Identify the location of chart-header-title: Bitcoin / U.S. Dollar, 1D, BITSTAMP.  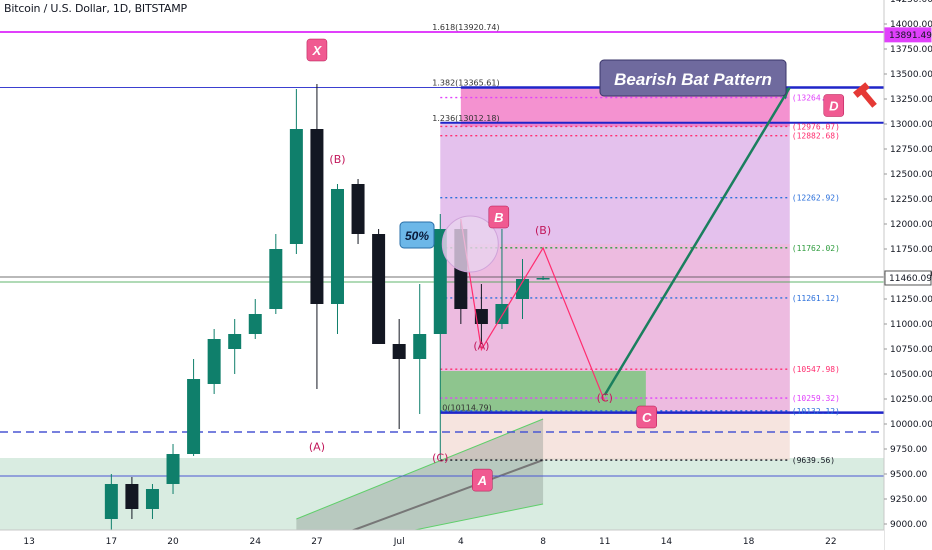
(95, 8).